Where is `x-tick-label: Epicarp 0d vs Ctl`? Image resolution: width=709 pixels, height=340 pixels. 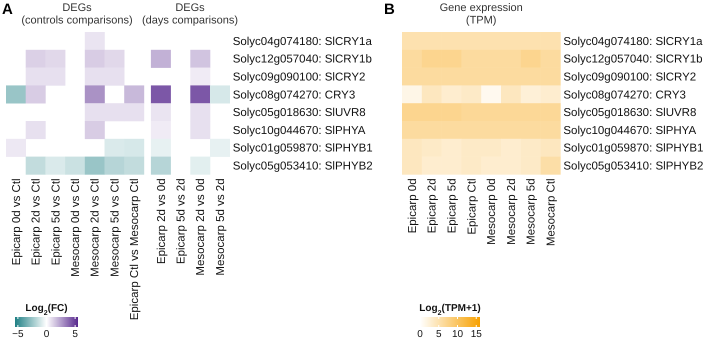
x-tick-label: Epicarp 0d vs Ctl is located at coordinates (16, 222).